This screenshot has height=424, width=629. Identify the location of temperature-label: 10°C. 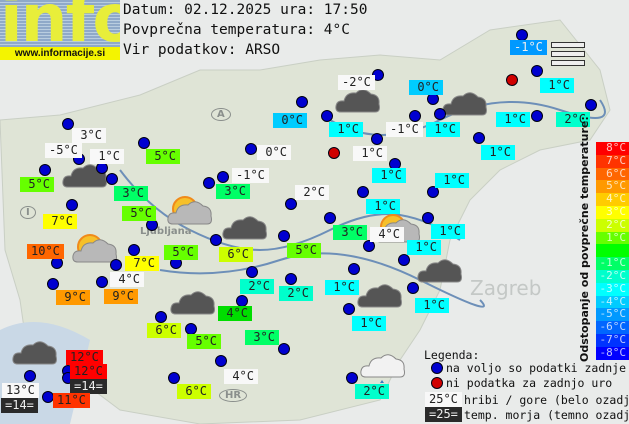
(45, 251).